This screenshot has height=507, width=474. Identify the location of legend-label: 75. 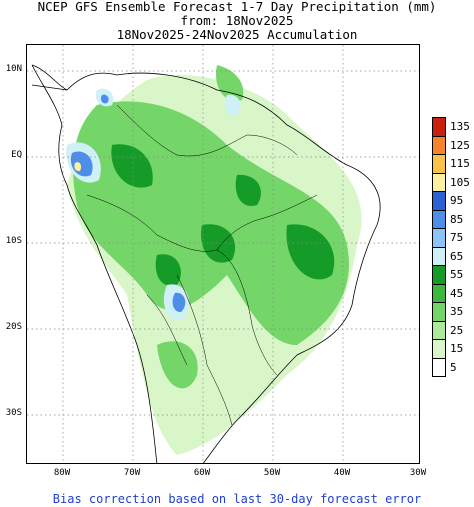
(457, 237).